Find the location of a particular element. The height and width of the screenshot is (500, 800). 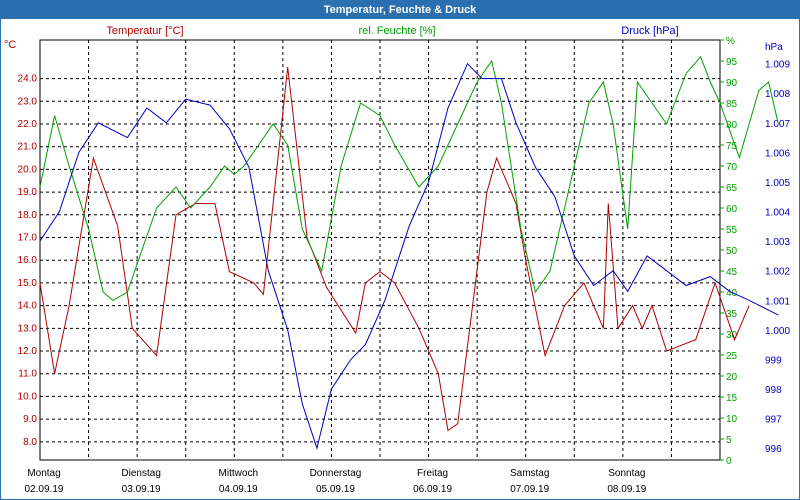

x-tick-day: Freitag is located at coordinates (432, 473).